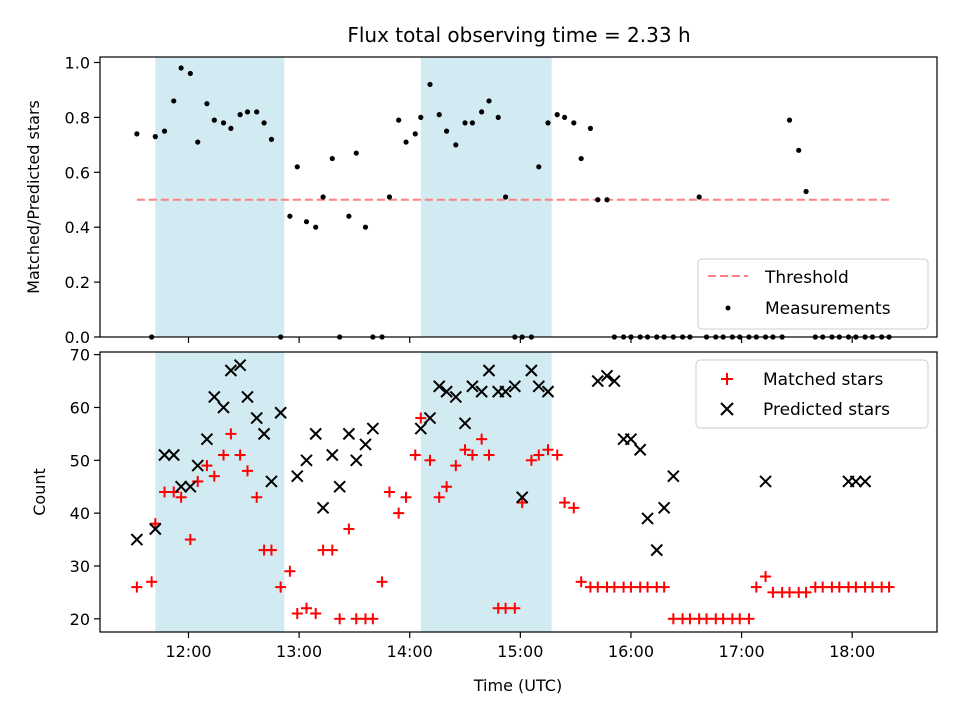 The height and width of the screenshot is (720, 960). Describe the element at coordinates (812, 394) in the screenshot. I see `bottom-legend: Matched stars Predicted stars` at that location.